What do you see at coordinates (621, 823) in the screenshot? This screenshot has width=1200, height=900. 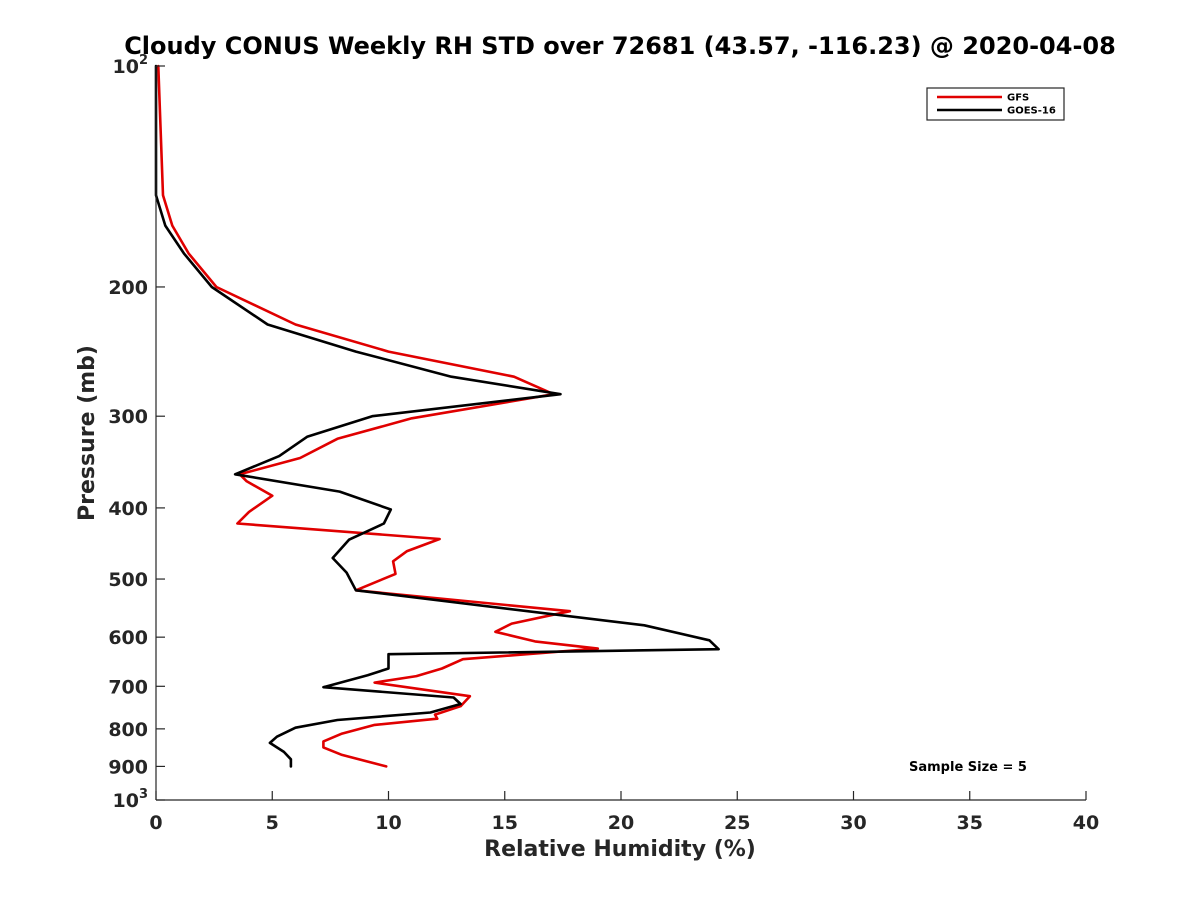 I see `x-tick-label: 20` at bounding box center [621, 823].